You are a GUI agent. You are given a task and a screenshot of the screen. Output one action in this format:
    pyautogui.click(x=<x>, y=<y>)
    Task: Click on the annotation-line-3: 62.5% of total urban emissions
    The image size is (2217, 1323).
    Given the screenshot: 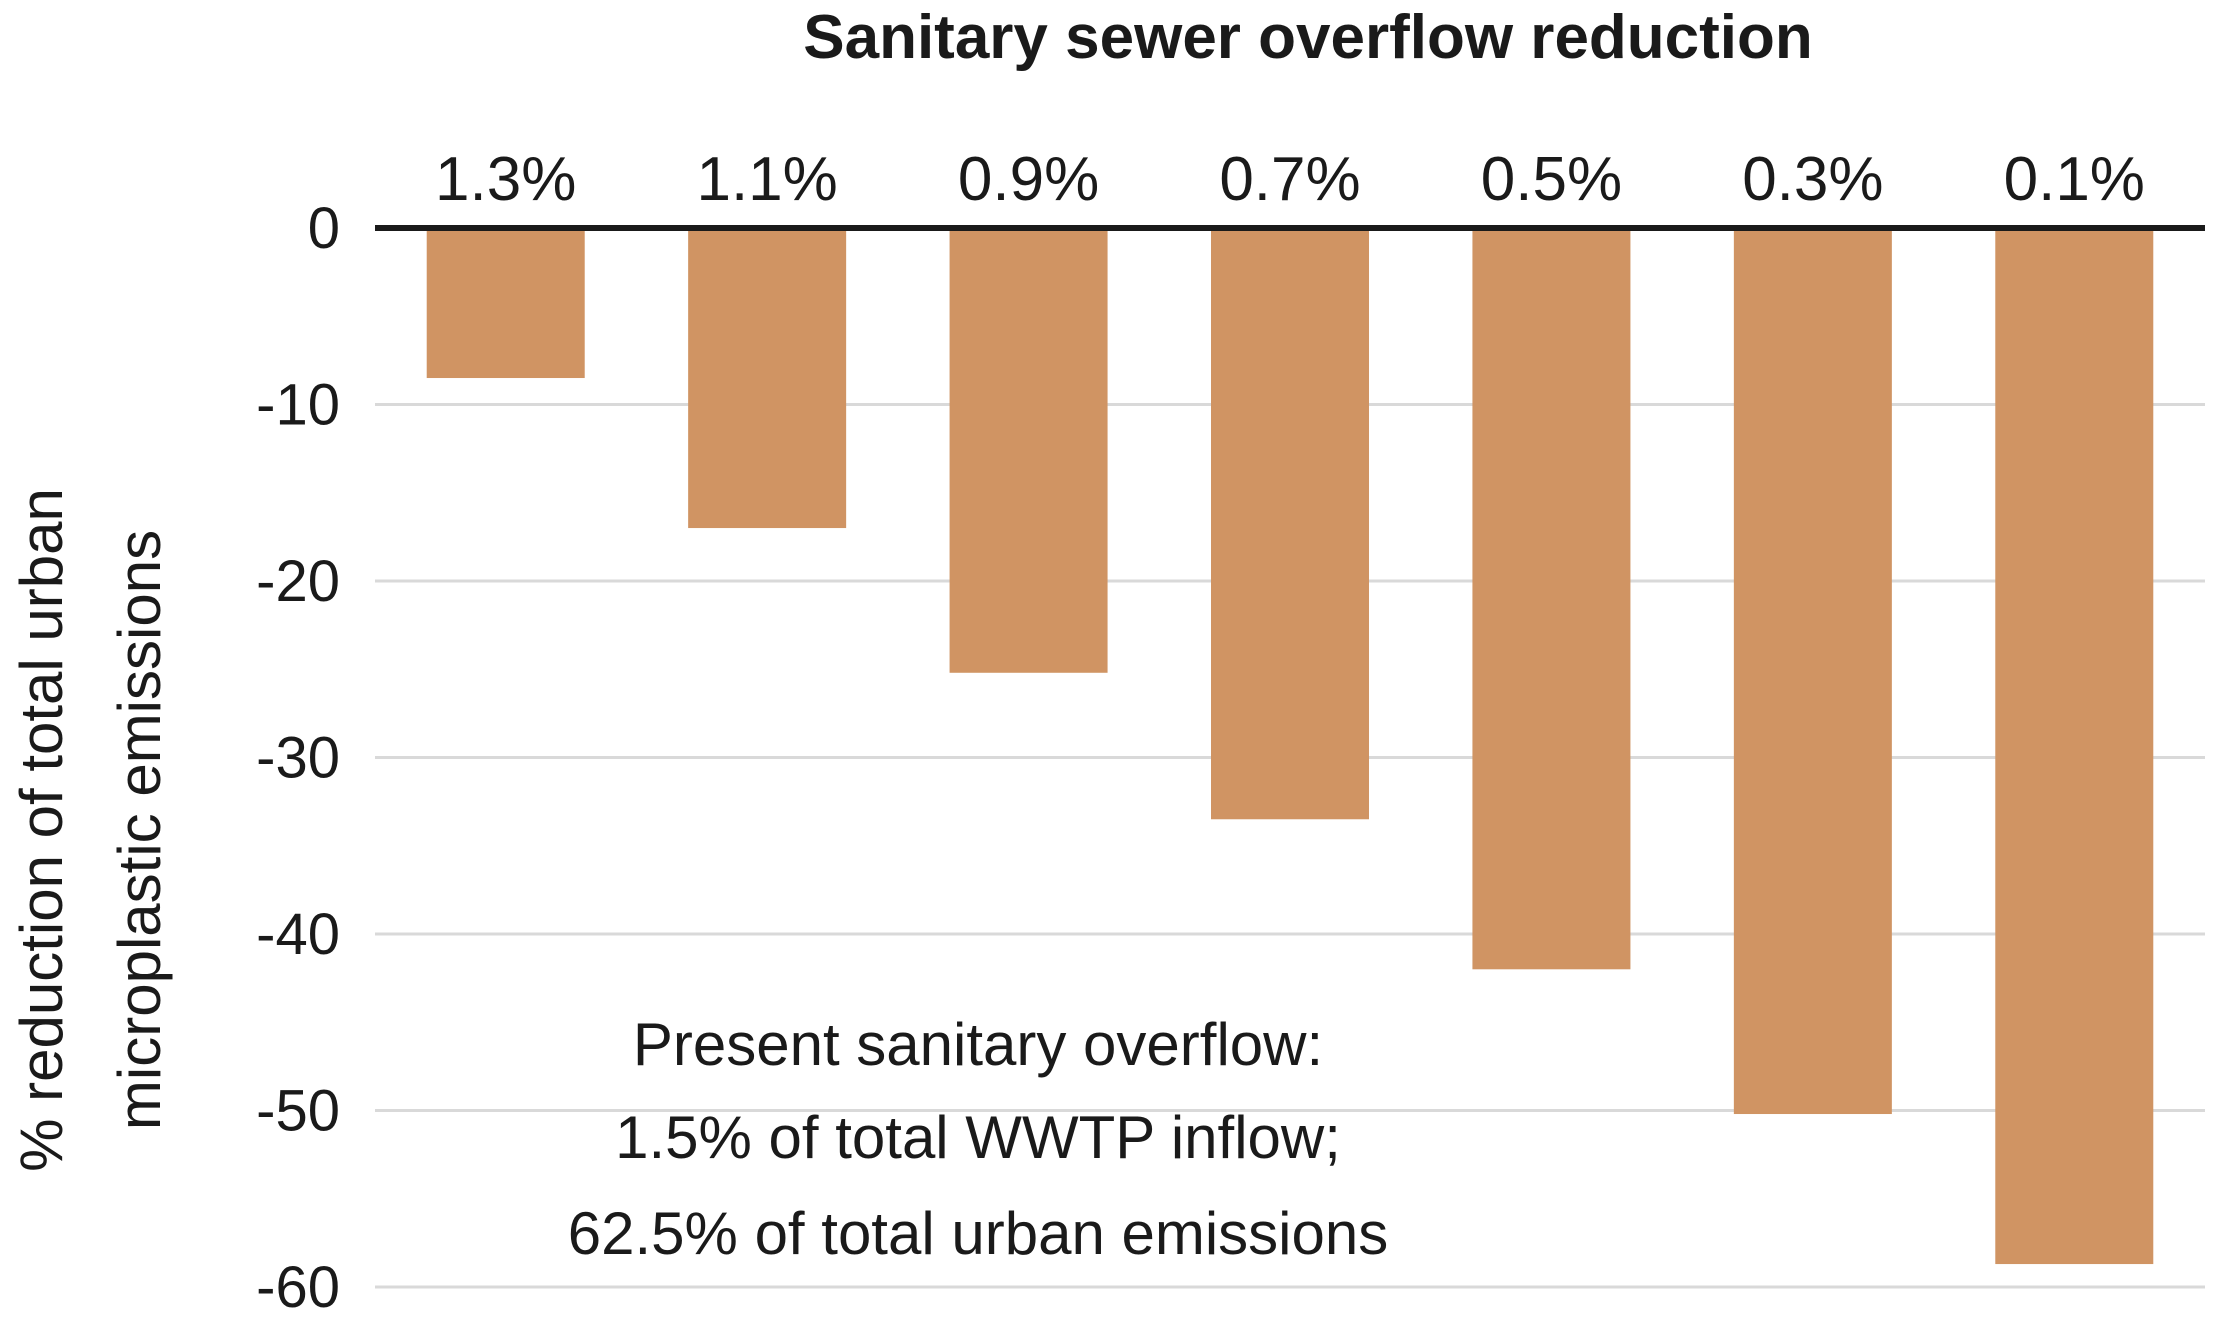 What is the action you would take?
    pyautogui.click(x=978, y=1233)
    